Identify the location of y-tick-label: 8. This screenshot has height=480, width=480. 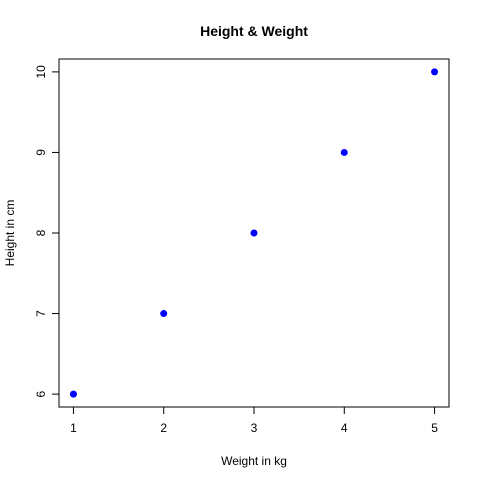
(41, 232).